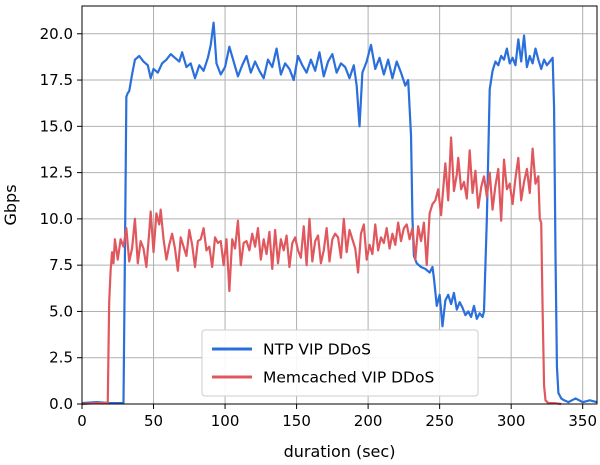 This screenshot has width=600, height=465. Describe the element at coordinates (61, 358) in the screenshot. I see `y-tick-label: 2.5` at that location.